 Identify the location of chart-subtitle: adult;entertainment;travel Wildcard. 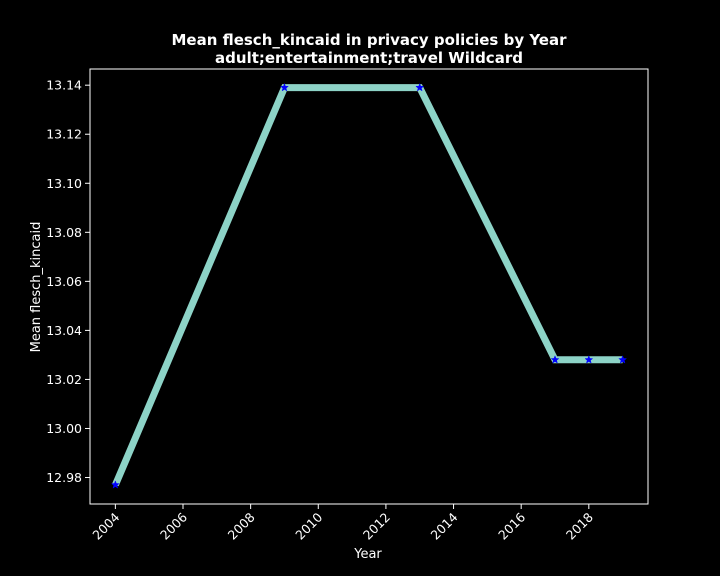
(369, 58).